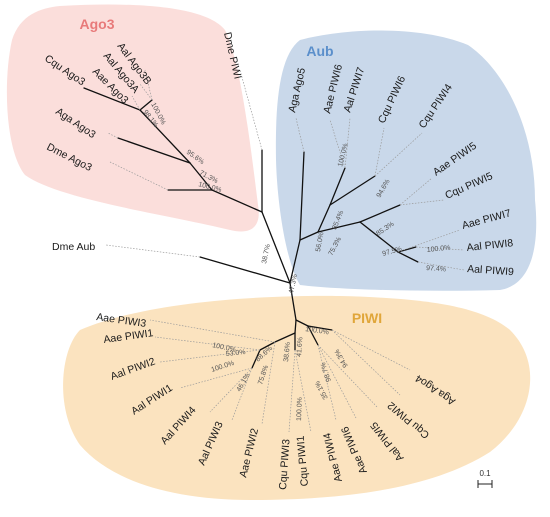 This screenshot has height=517, width=550. What do you see at coordinates (491, 270) in the screenshot?
I see `tip-aal-piwi9: Aal PIWI9` at bounding box center [491, 270].